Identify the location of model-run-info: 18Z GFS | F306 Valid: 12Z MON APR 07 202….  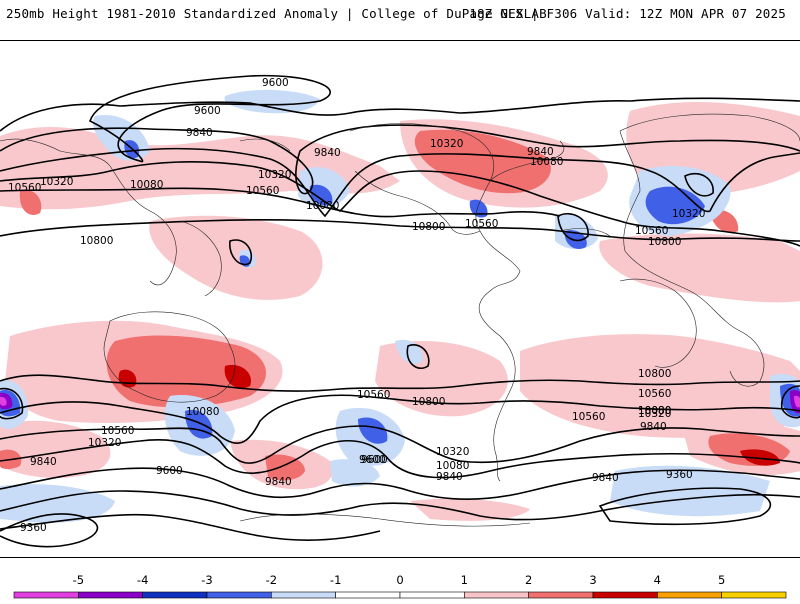
(627, 13).